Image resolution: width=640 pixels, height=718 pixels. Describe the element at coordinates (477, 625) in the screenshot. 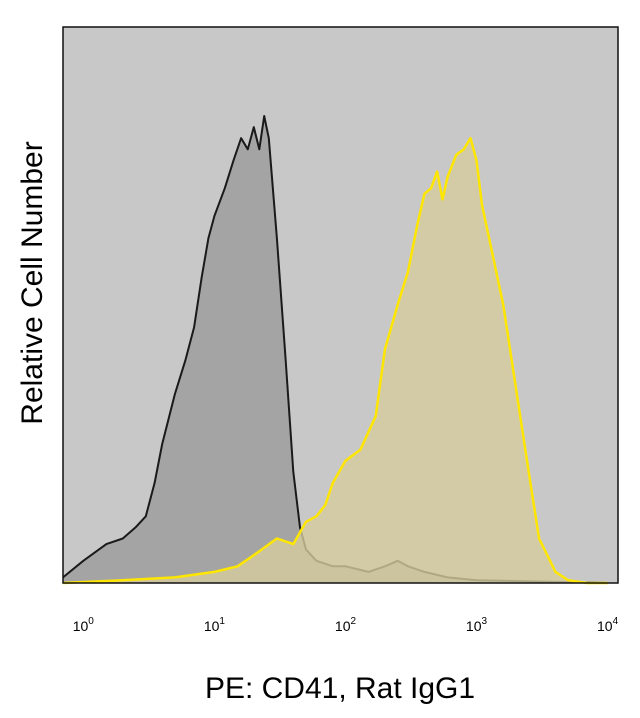

I see `x-tick-label: 10³` at that location.